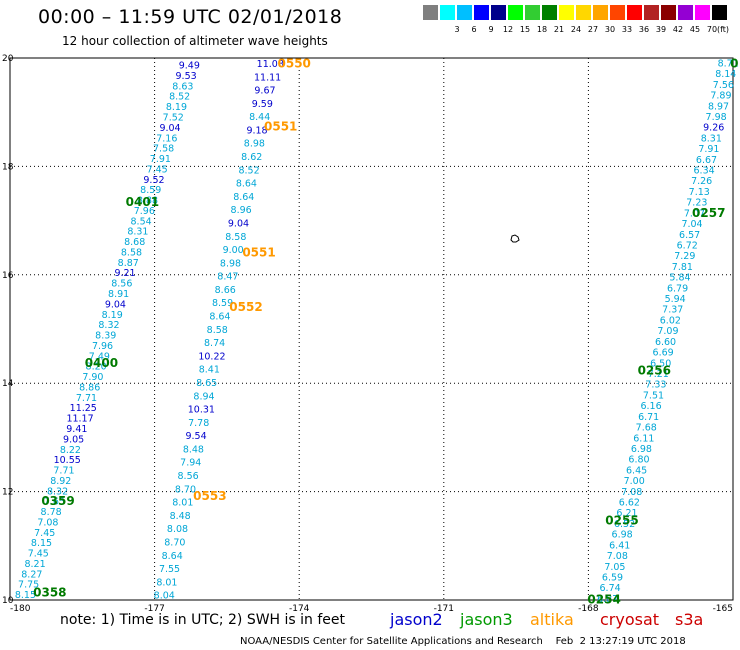 This screenshot has height=650, width=740. Describe the element at coordinates (164, 596) in the screenshot. I see `wave-height-point: 8.04` at that location.